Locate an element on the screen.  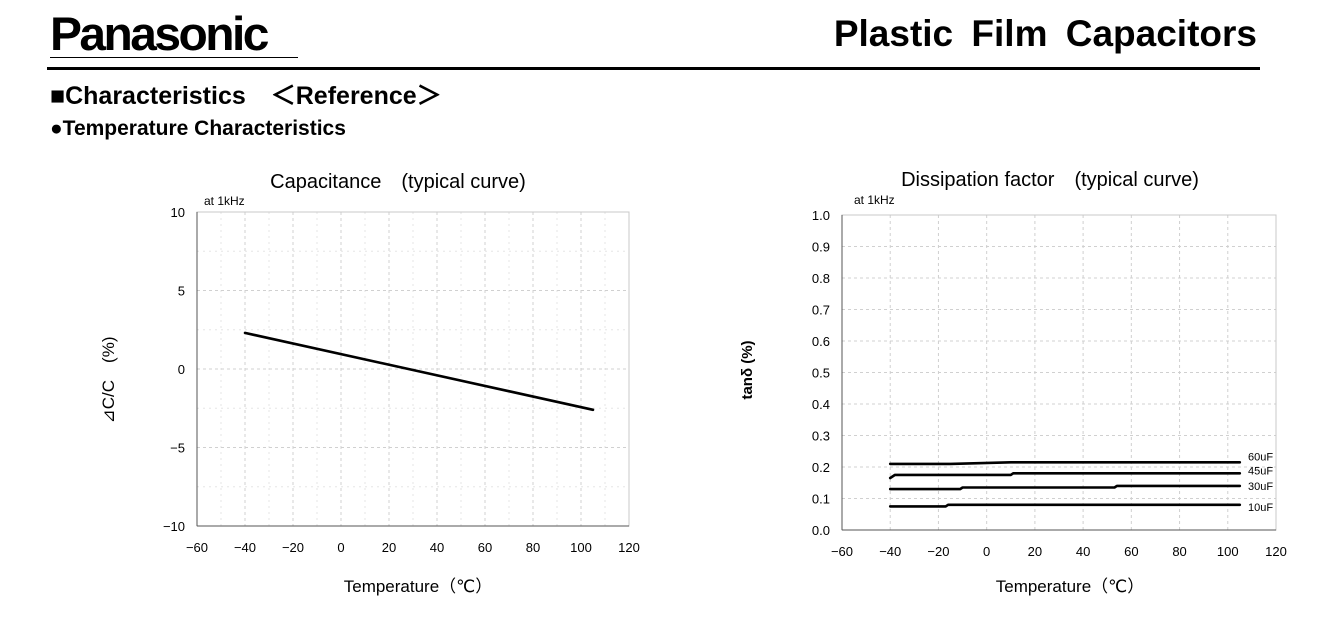
series-line-10uf is located at coordinates (1065, 505).